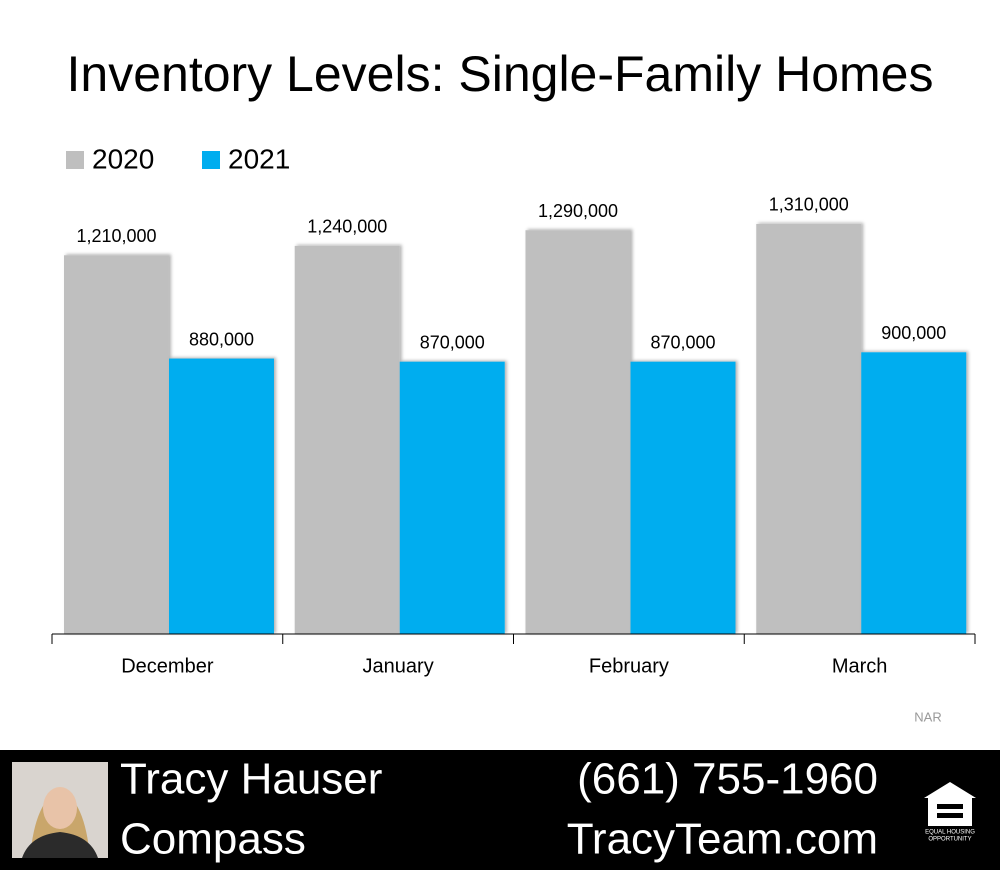  What do you see at coordinates (629, 666) in the screenshot?
I see `x-tick-label: February` at bounding box center [629, 666].